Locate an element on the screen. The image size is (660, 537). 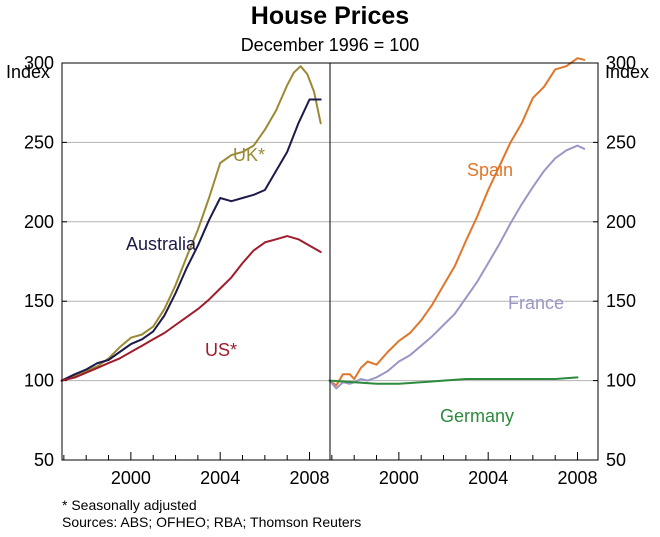
y-tick-label-right: 100 is located at coordinates (621, 381).